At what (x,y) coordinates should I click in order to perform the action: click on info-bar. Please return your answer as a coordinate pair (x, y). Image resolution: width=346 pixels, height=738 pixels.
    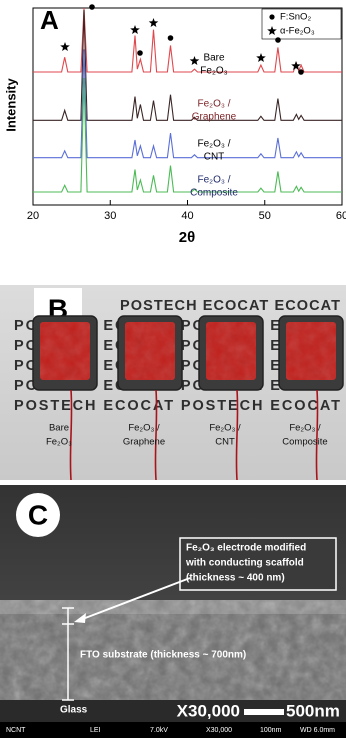
    Looking at the image, I should click on (173, 730).